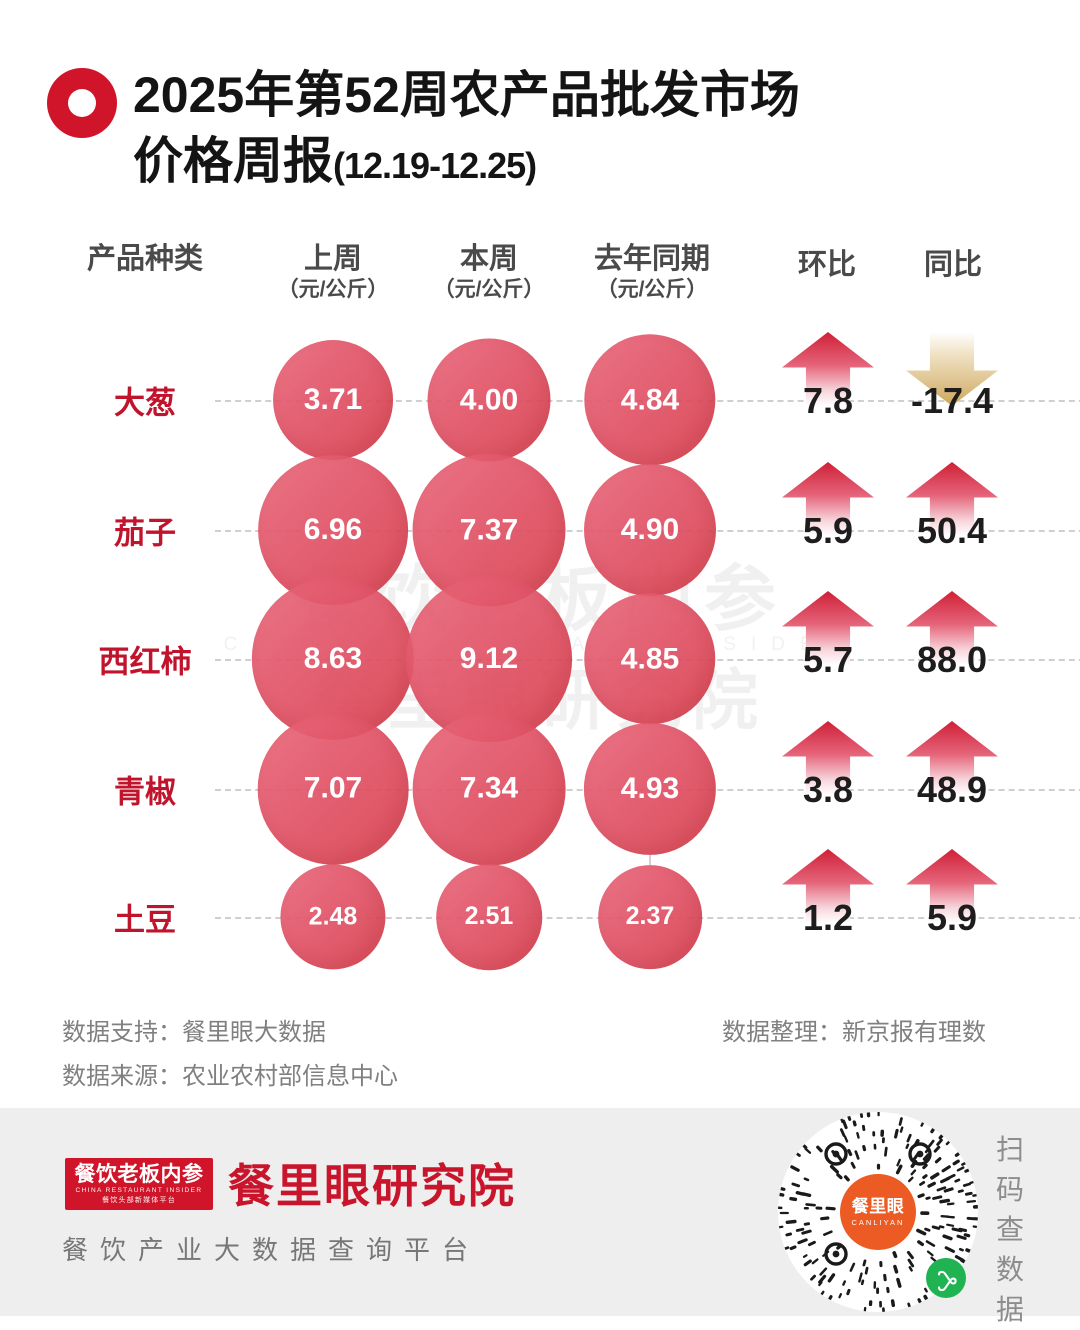  What do you see at coordinates (194, 1029) in the screenshot?
I see `note-data-support: 数据支持：餐里眼大数据` at bounding box center [194, 1029].